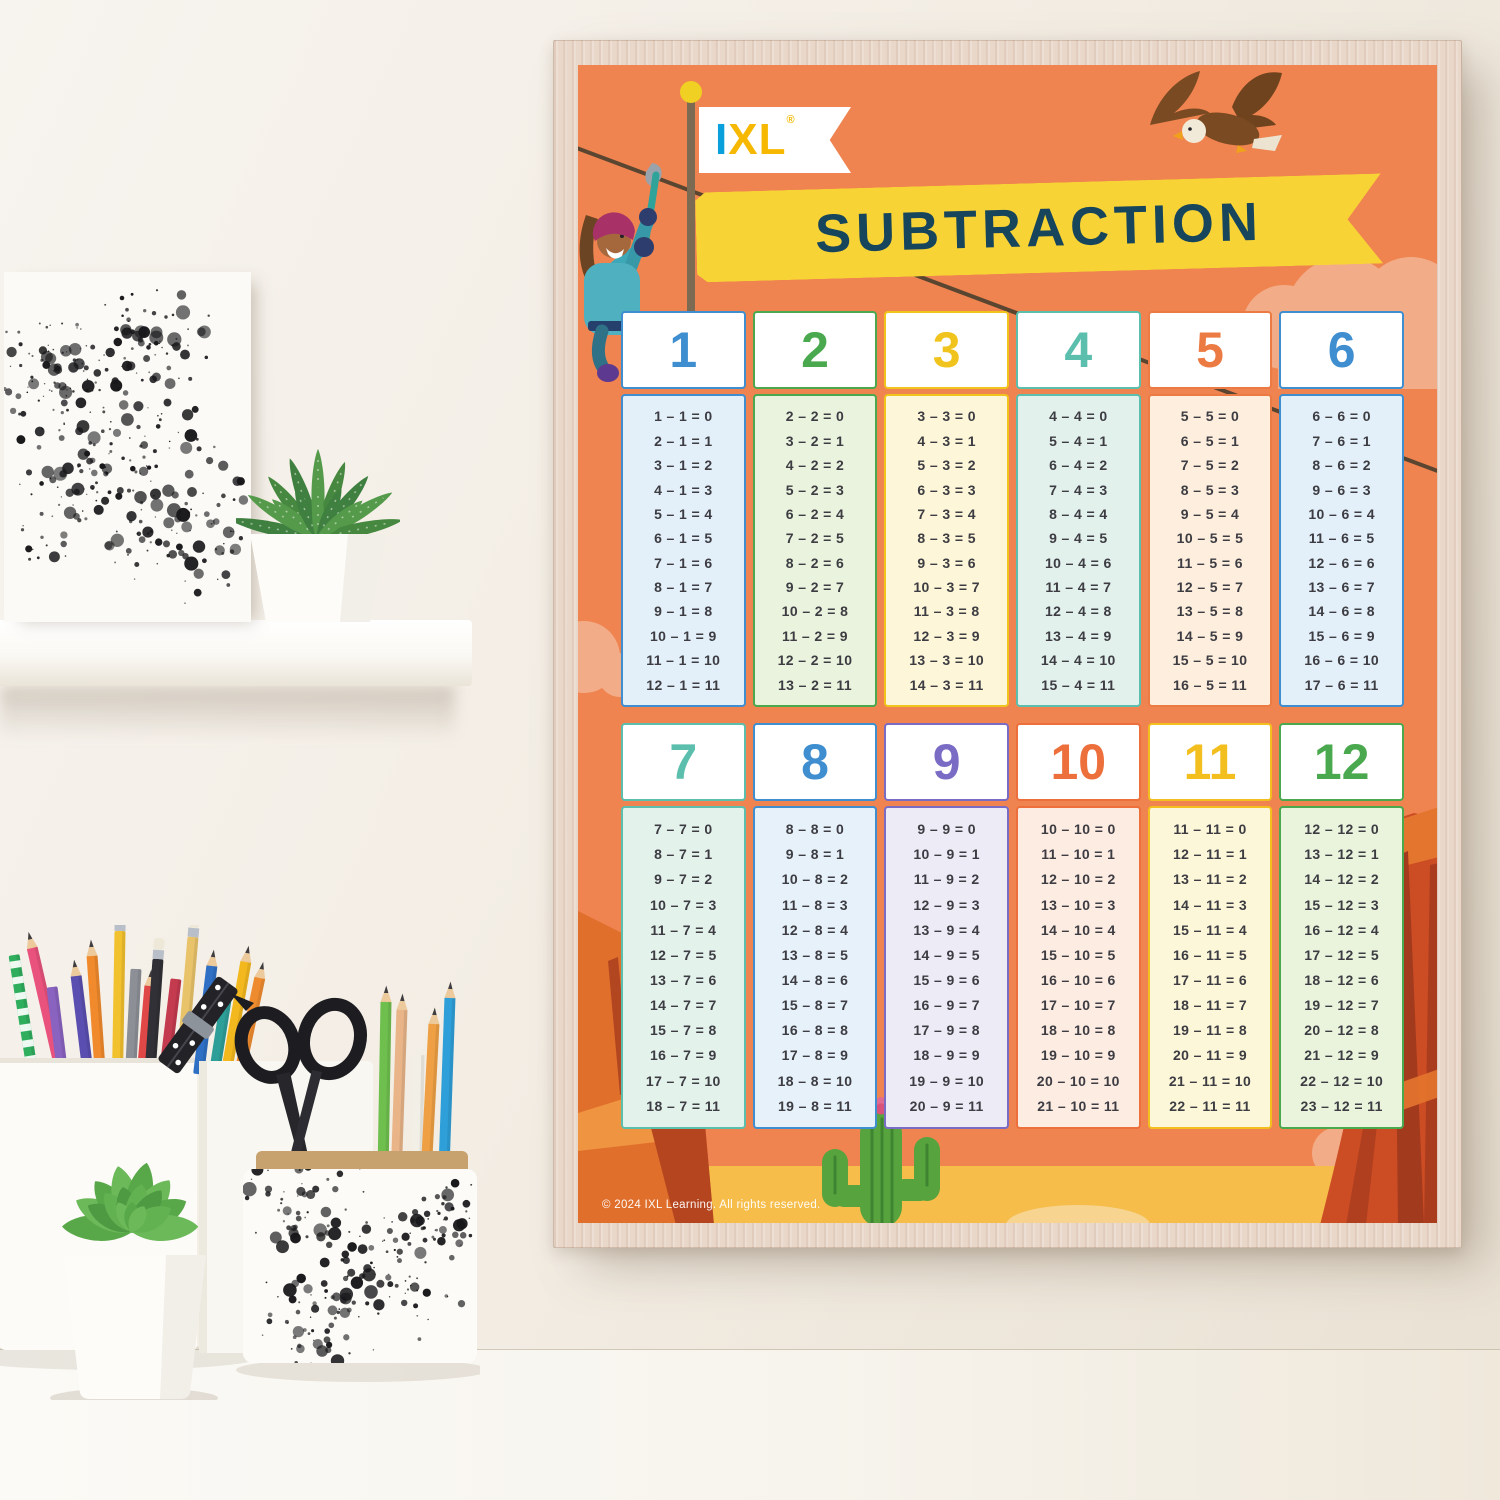  I want to click on subtraction-fact: 16 – 7 = 9, so click(683, 1055).